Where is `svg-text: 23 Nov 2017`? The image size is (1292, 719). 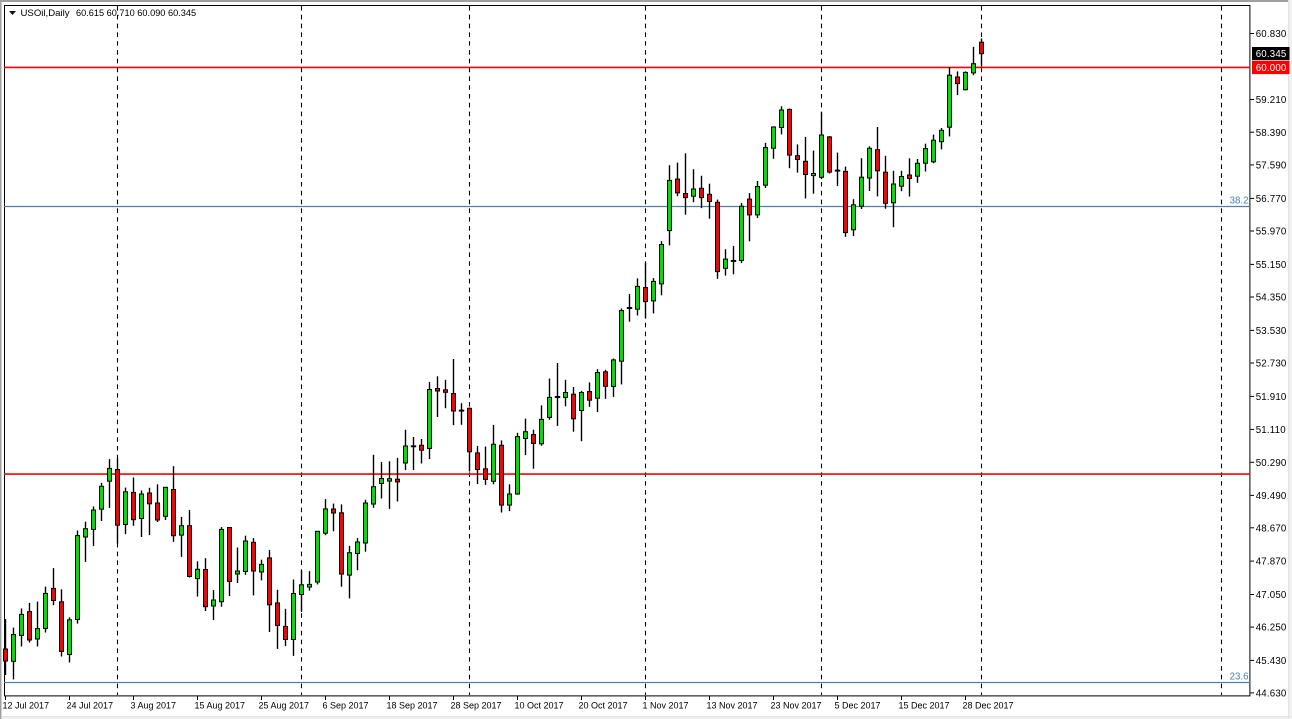 svg-text: 23 Nov 2017 is located at coordinates (796, 706).